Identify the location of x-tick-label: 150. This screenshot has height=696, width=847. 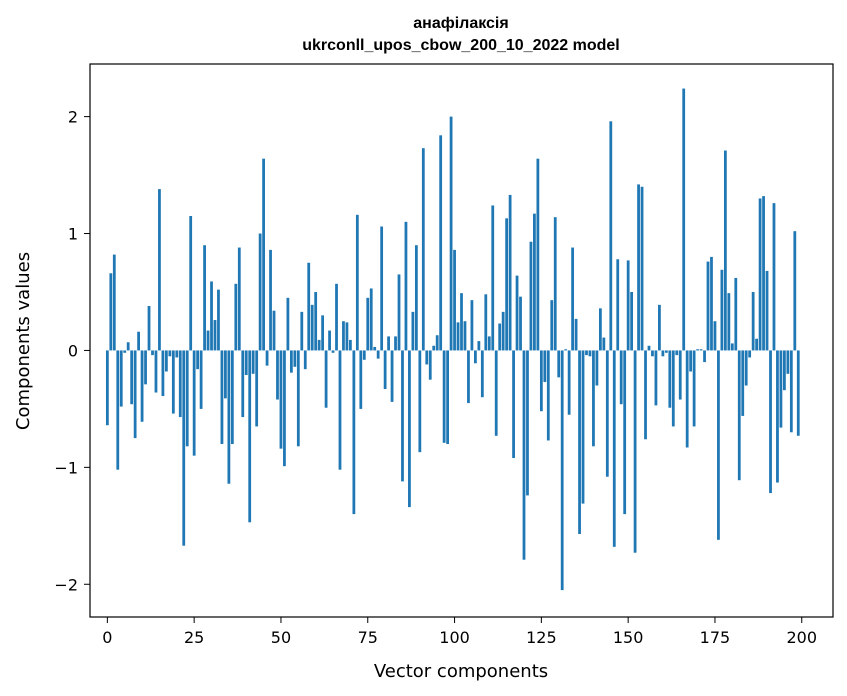
(628, 637).